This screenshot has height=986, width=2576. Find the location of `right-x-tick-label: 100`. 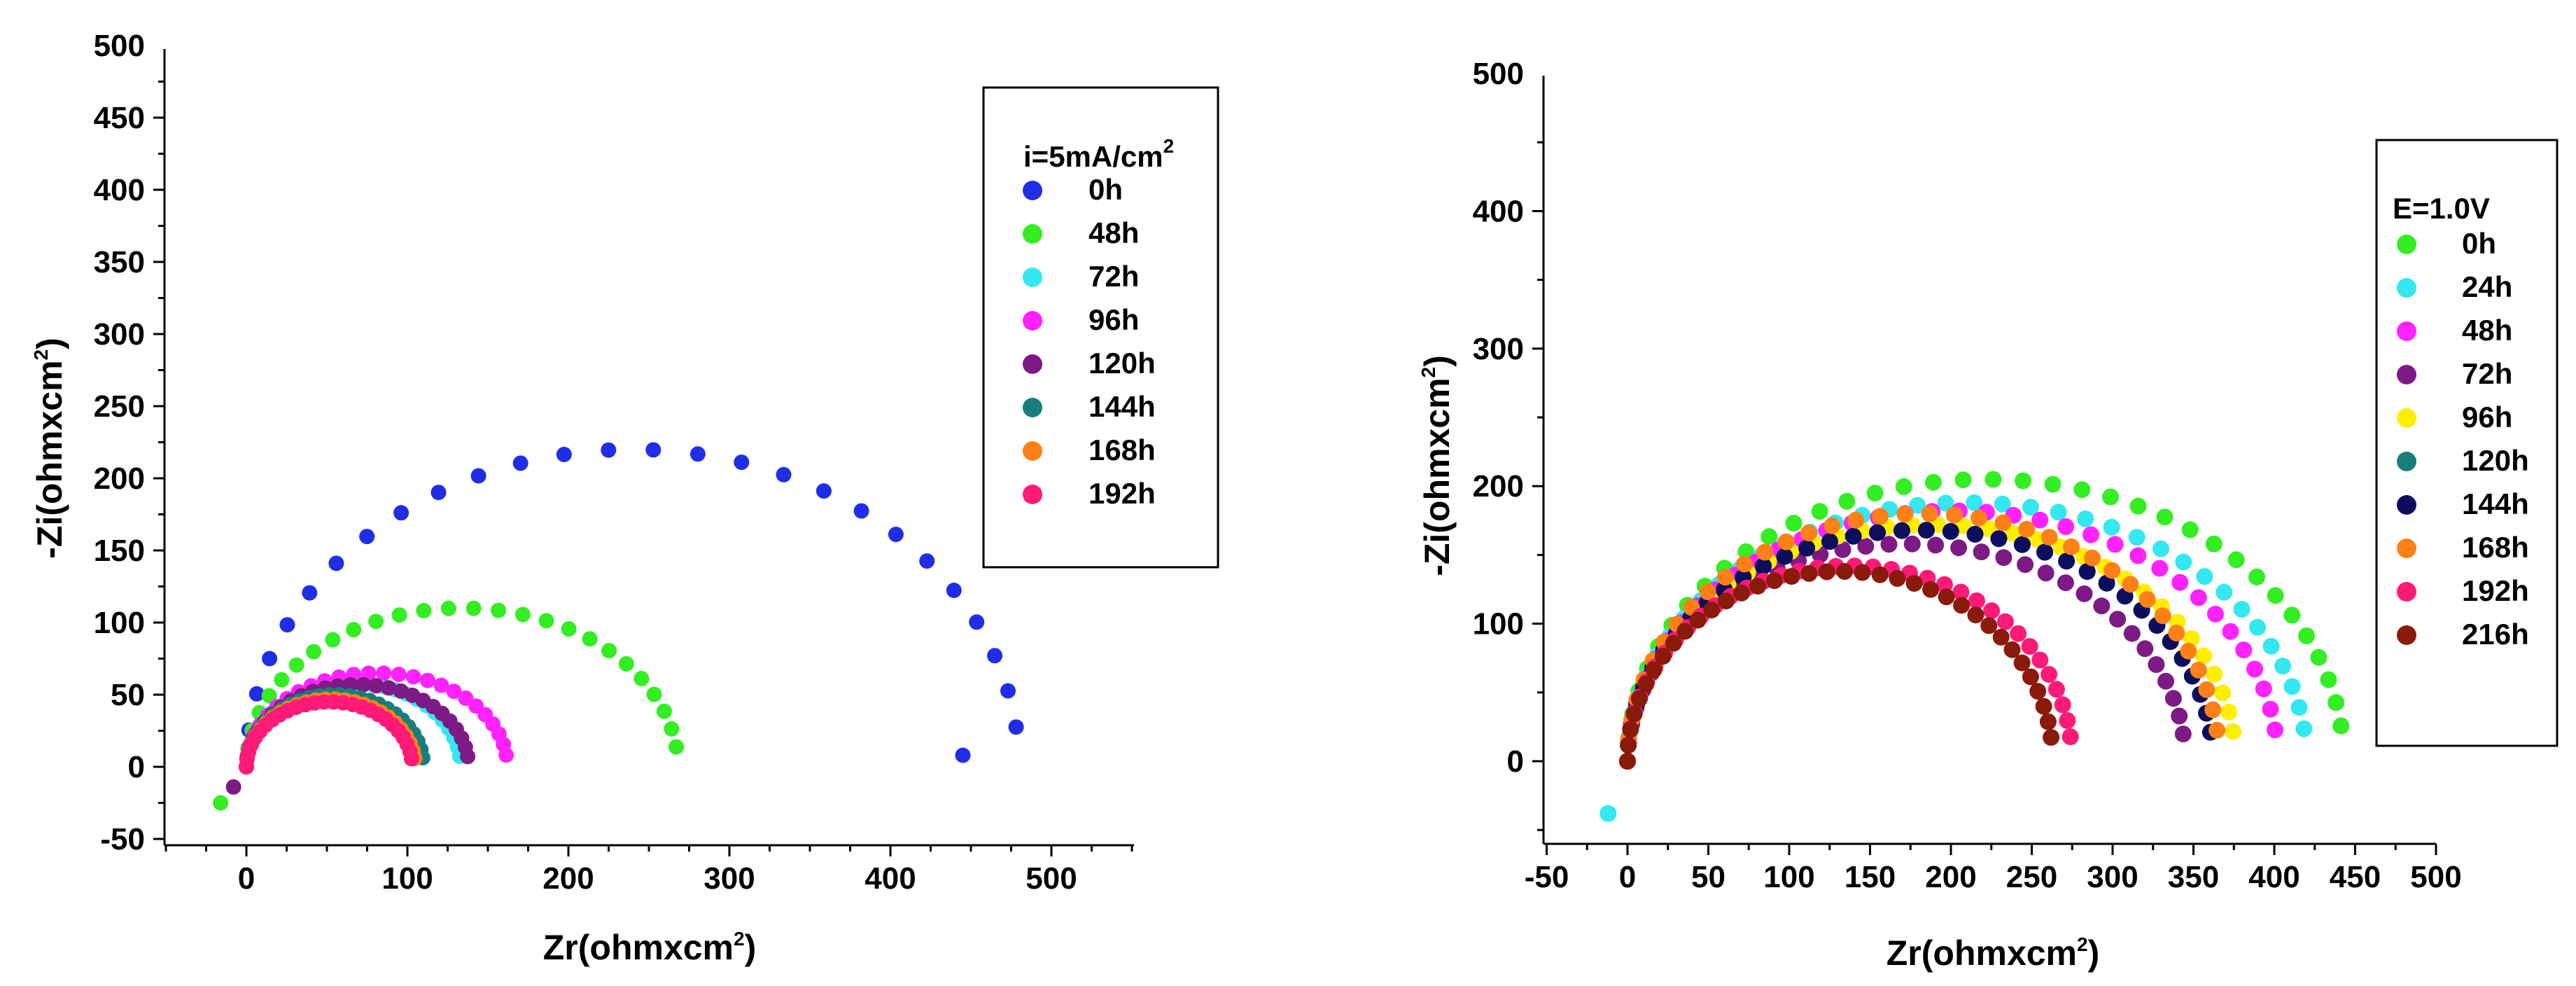

right-x-tick-label: 100 is located at coordinates (1788, 877).